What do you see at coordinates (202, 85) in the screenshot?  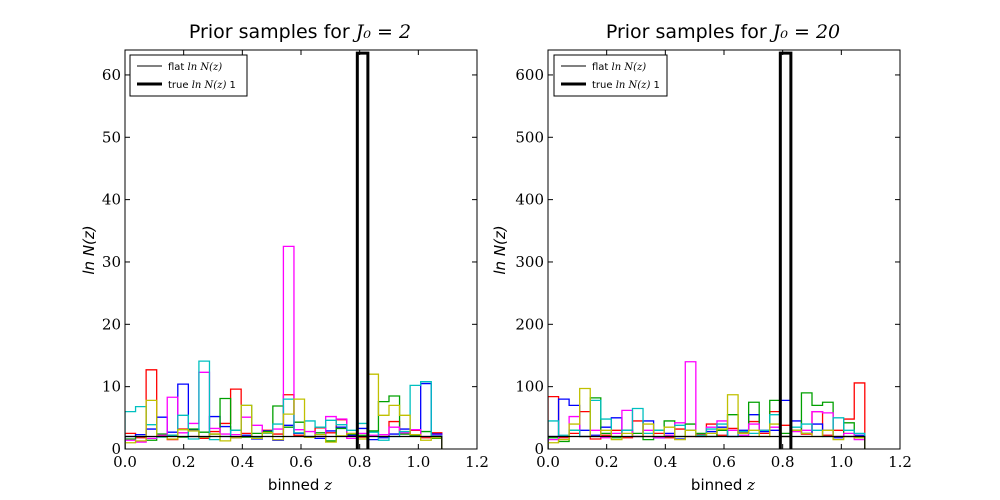 I see `legend-left-true-label: true ln N(z) 1` at bounding box center [202, 85].